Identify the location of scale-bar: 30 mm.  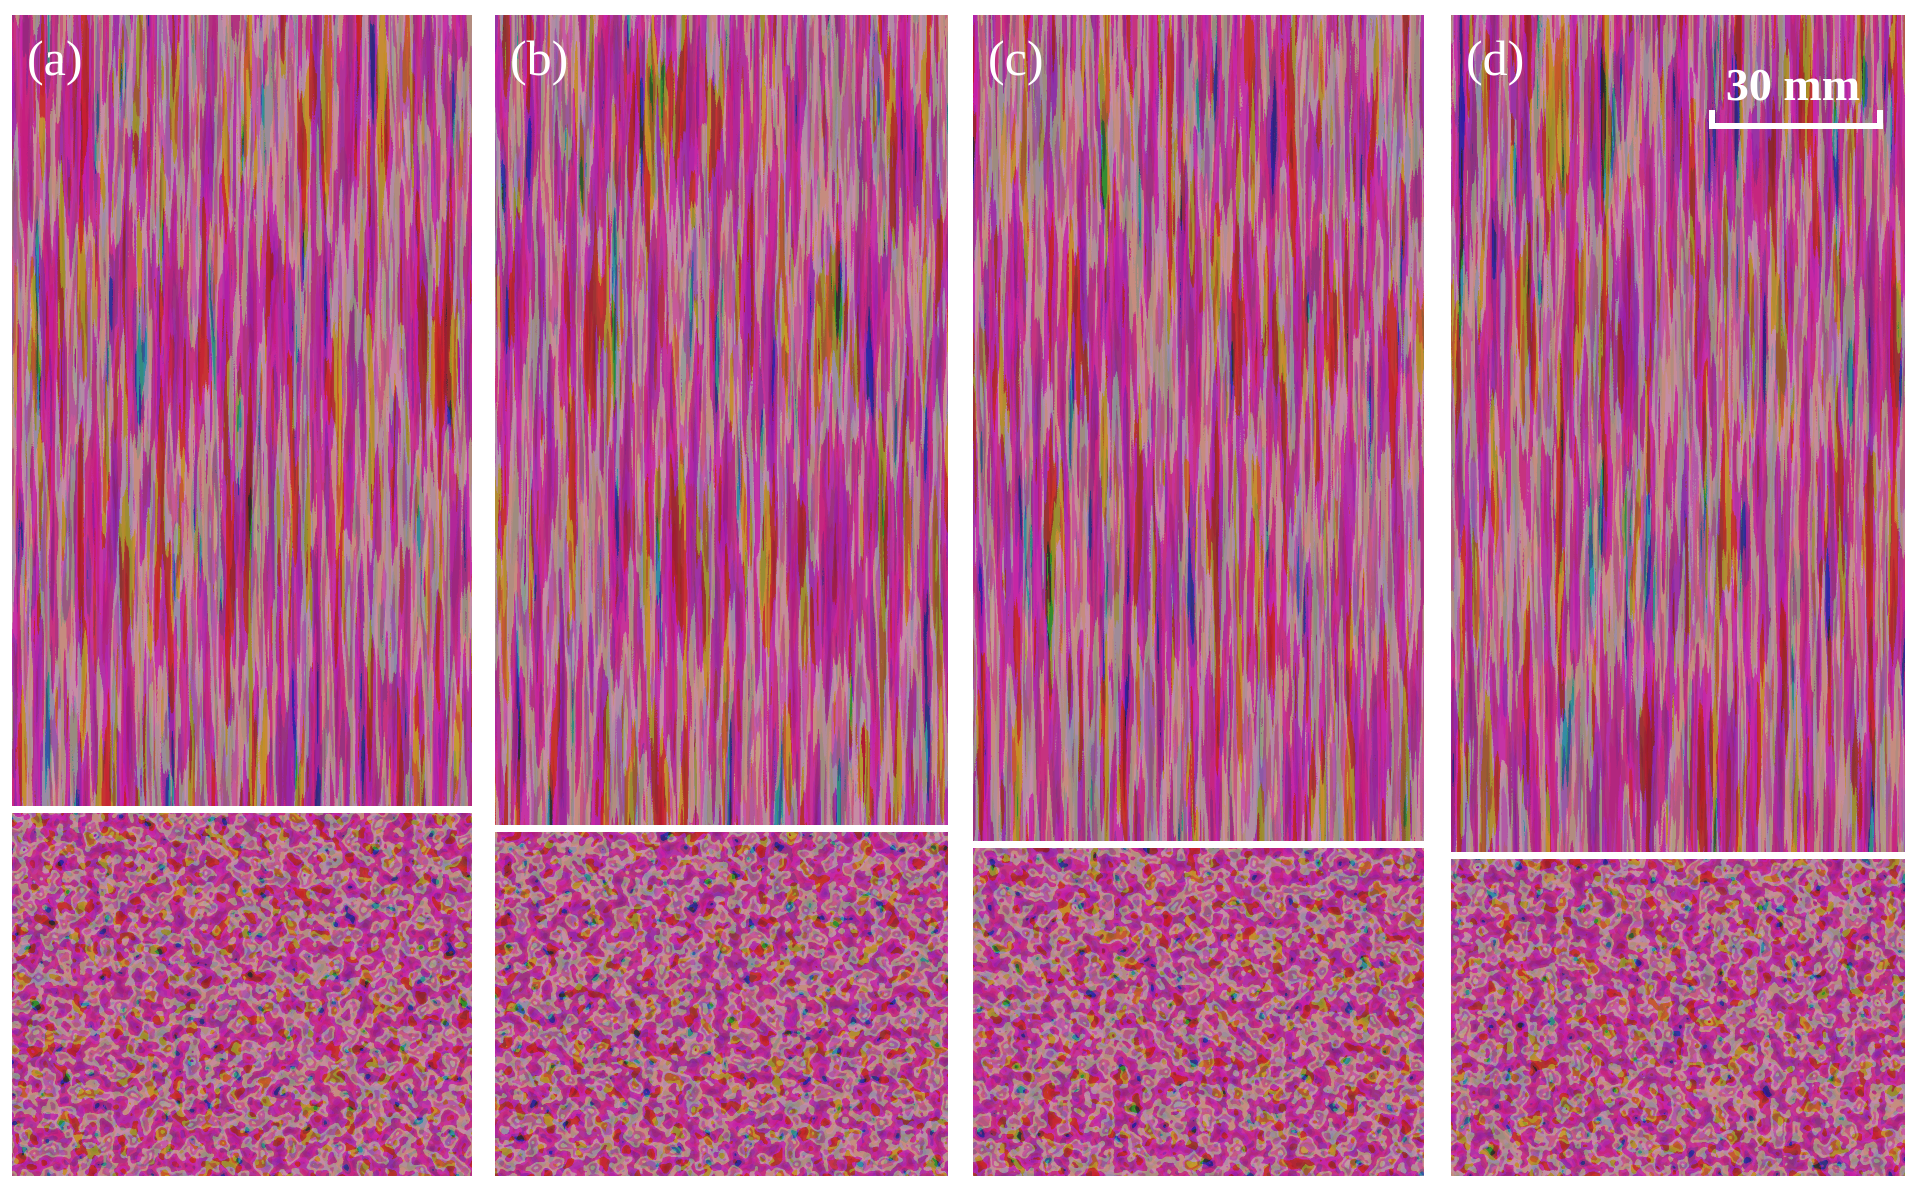
(1796, 94).